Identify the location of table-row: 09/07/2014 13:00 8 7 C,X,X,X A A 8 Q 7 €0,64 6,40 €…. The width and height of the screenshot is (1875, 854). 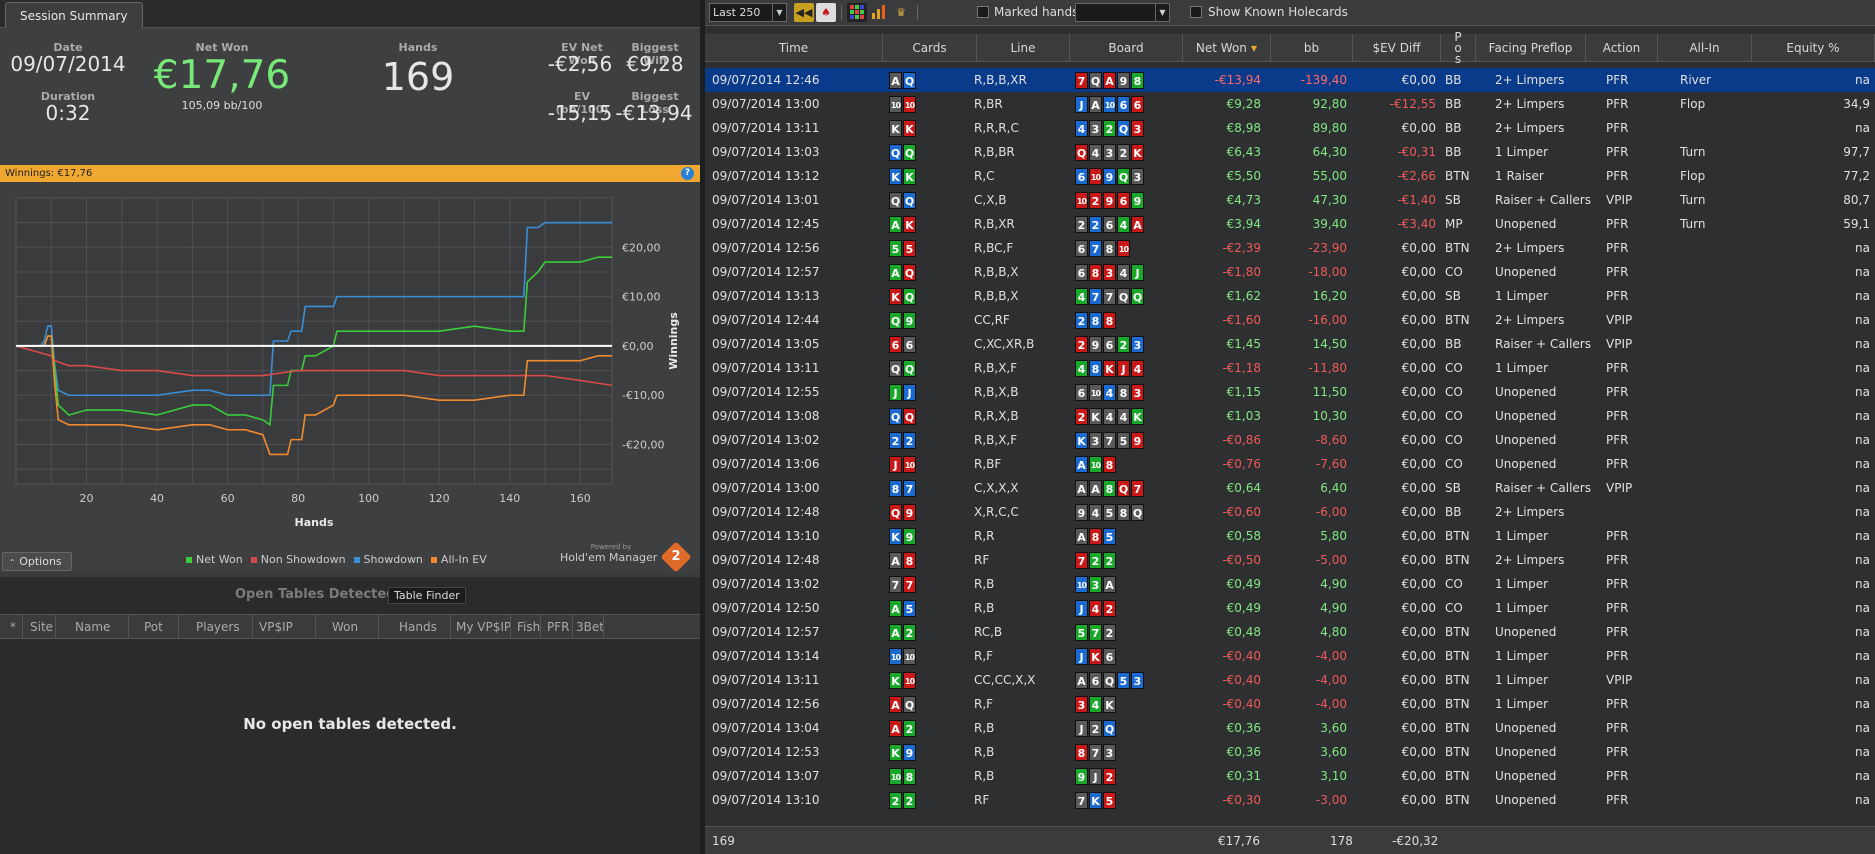
(1290, 488).